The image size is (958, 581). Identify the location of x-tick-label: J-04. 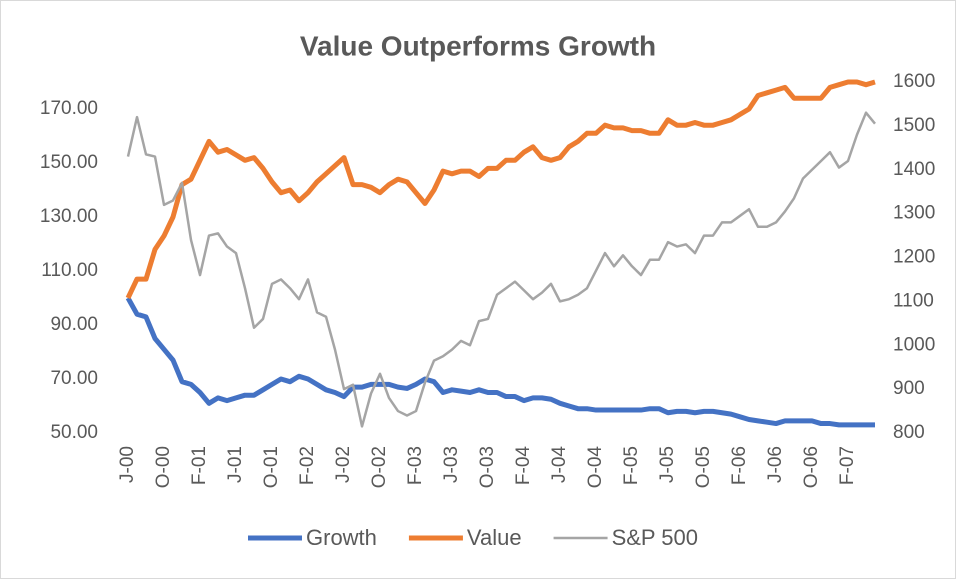
(559, 464).